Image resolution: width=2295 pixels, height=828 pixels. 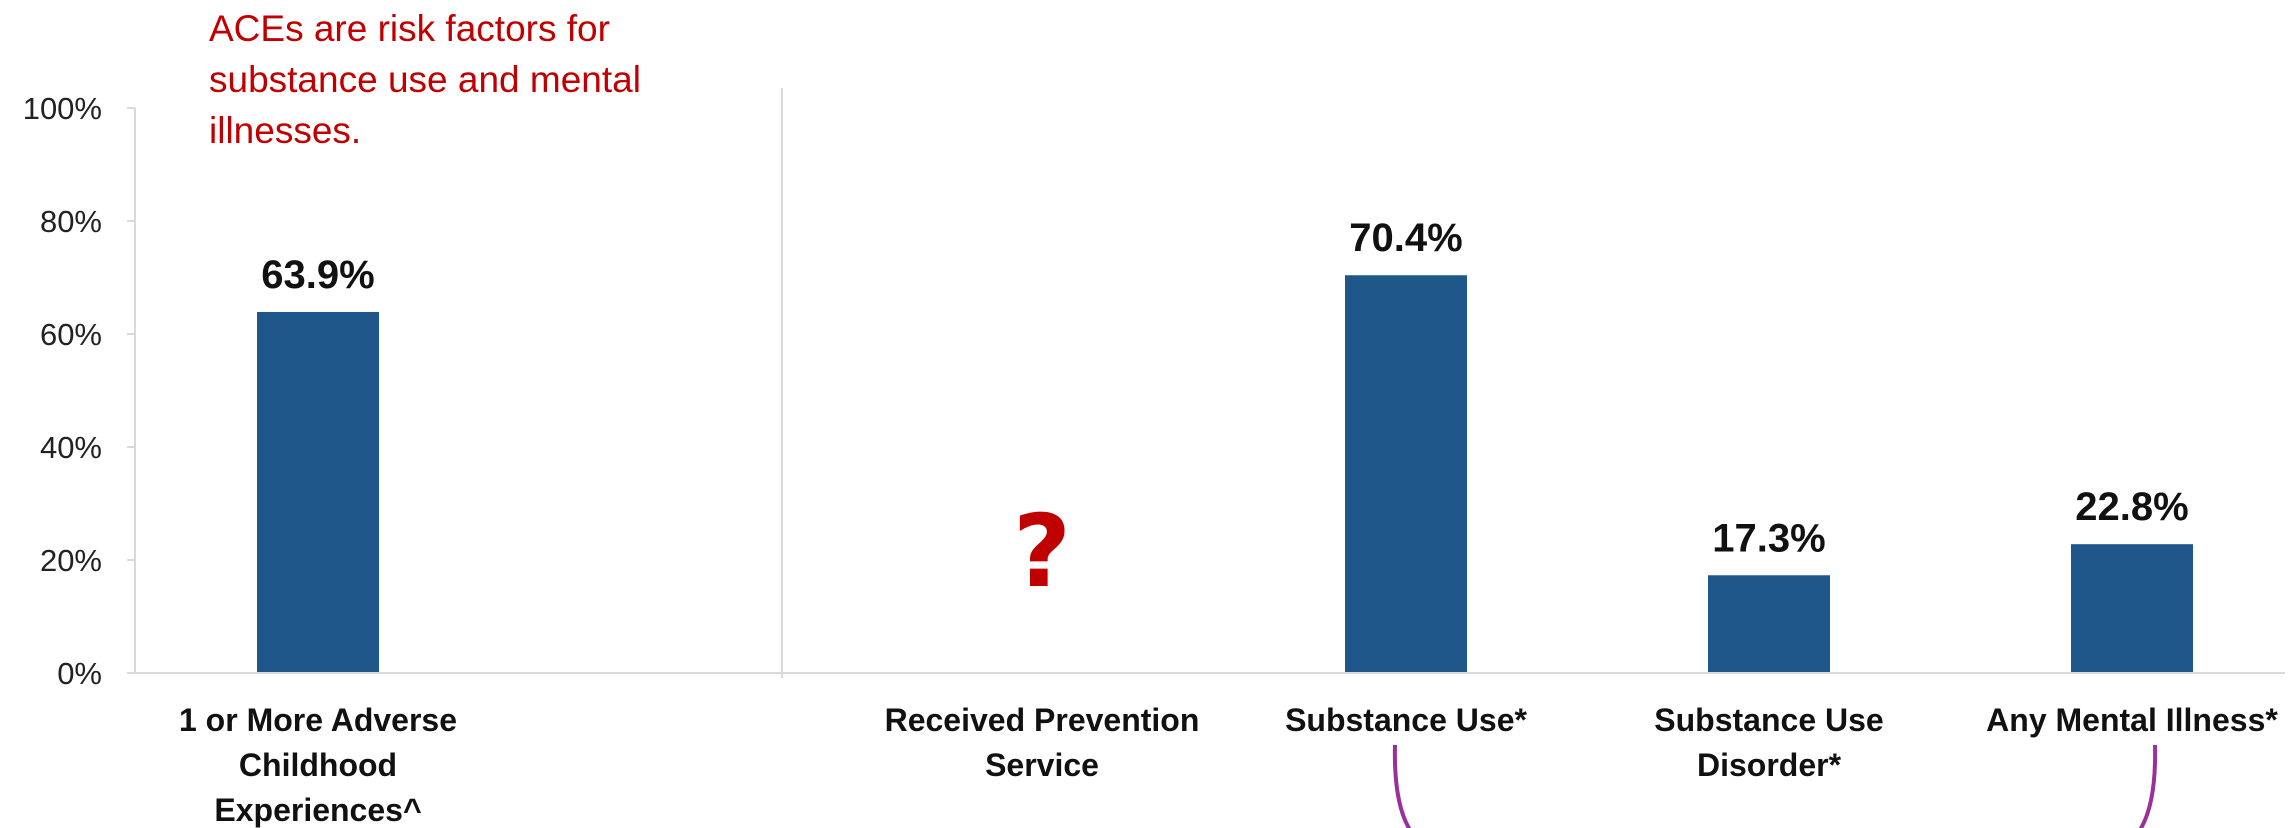 What do you see at coordinates (71, 447) in the screenshot?
I see `y-tick-label: 40%` at bounding box center [71, 447].